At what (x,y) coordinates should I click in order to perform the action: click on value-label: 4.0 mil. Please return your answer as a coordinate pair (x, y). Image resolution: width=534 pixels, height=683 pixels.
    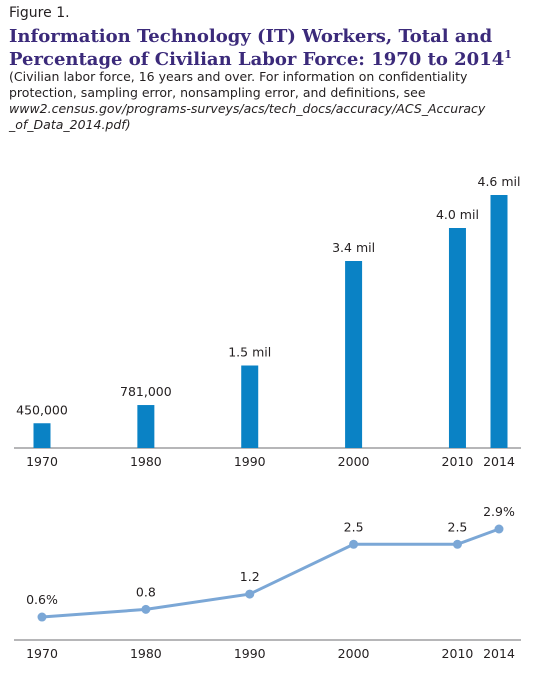
    Looking at the image, I should click on (457, 214).